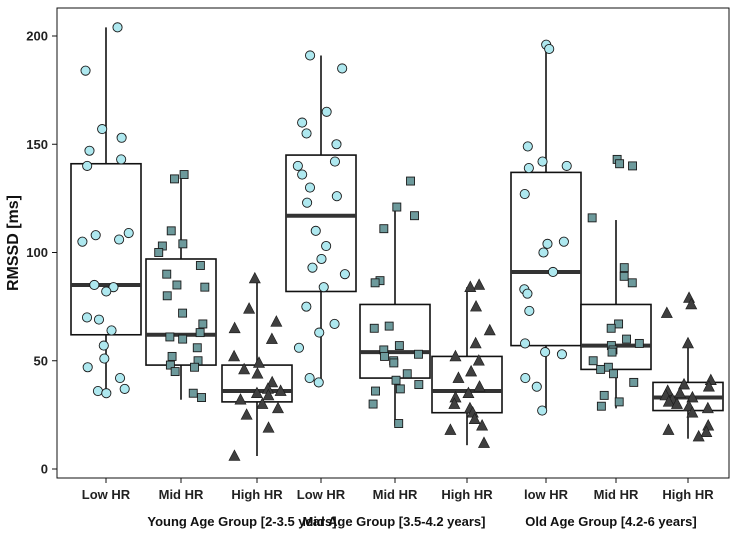 The height and width of the screenshot is (537, 737). I want to click on x-tick-label: Low HR, so click(321, 494).